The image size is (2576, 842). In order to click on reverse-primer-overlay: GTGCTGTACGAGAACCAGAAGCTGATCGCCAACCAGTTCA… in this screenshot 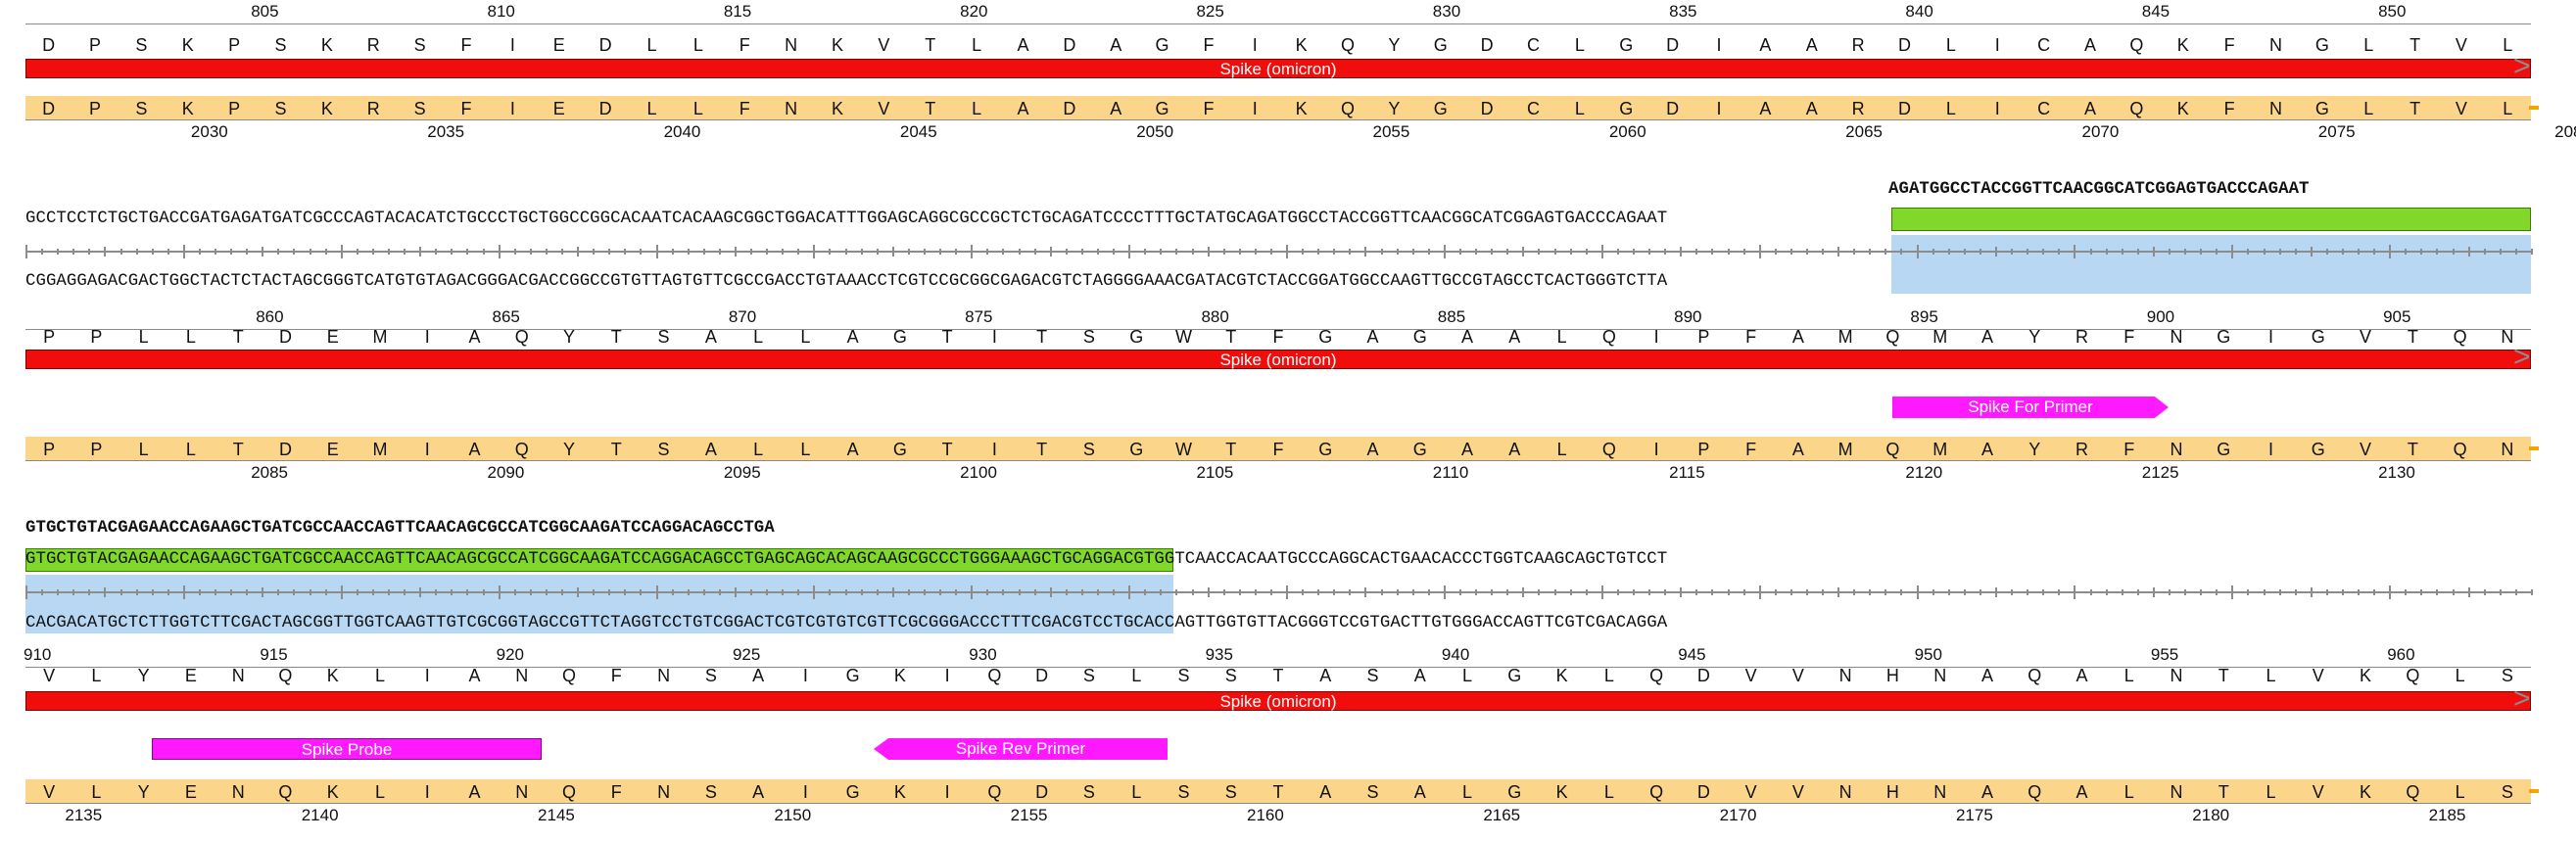, I will do `click(400, 528)`.